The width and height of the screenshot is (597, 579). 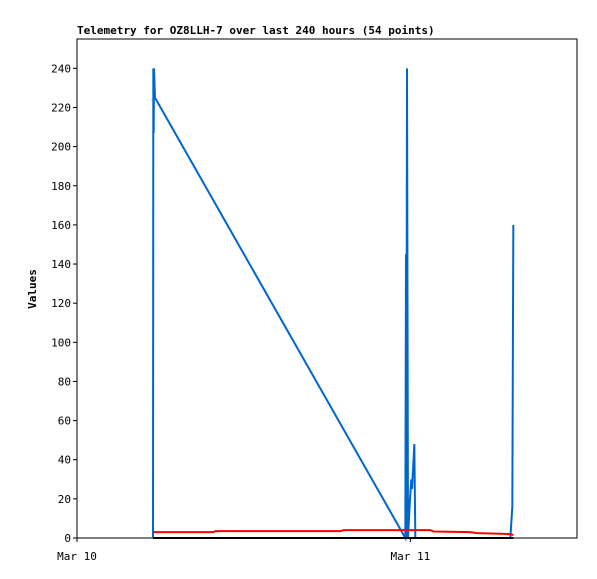 What do you see at coordinates (333, 533) in the screenshot?
I see `series-line` at bounding box center [333, 533].